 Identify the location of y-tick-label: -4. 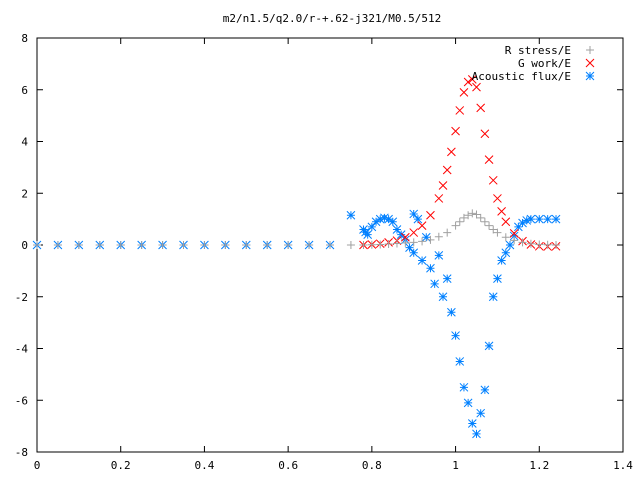
(22, 349).